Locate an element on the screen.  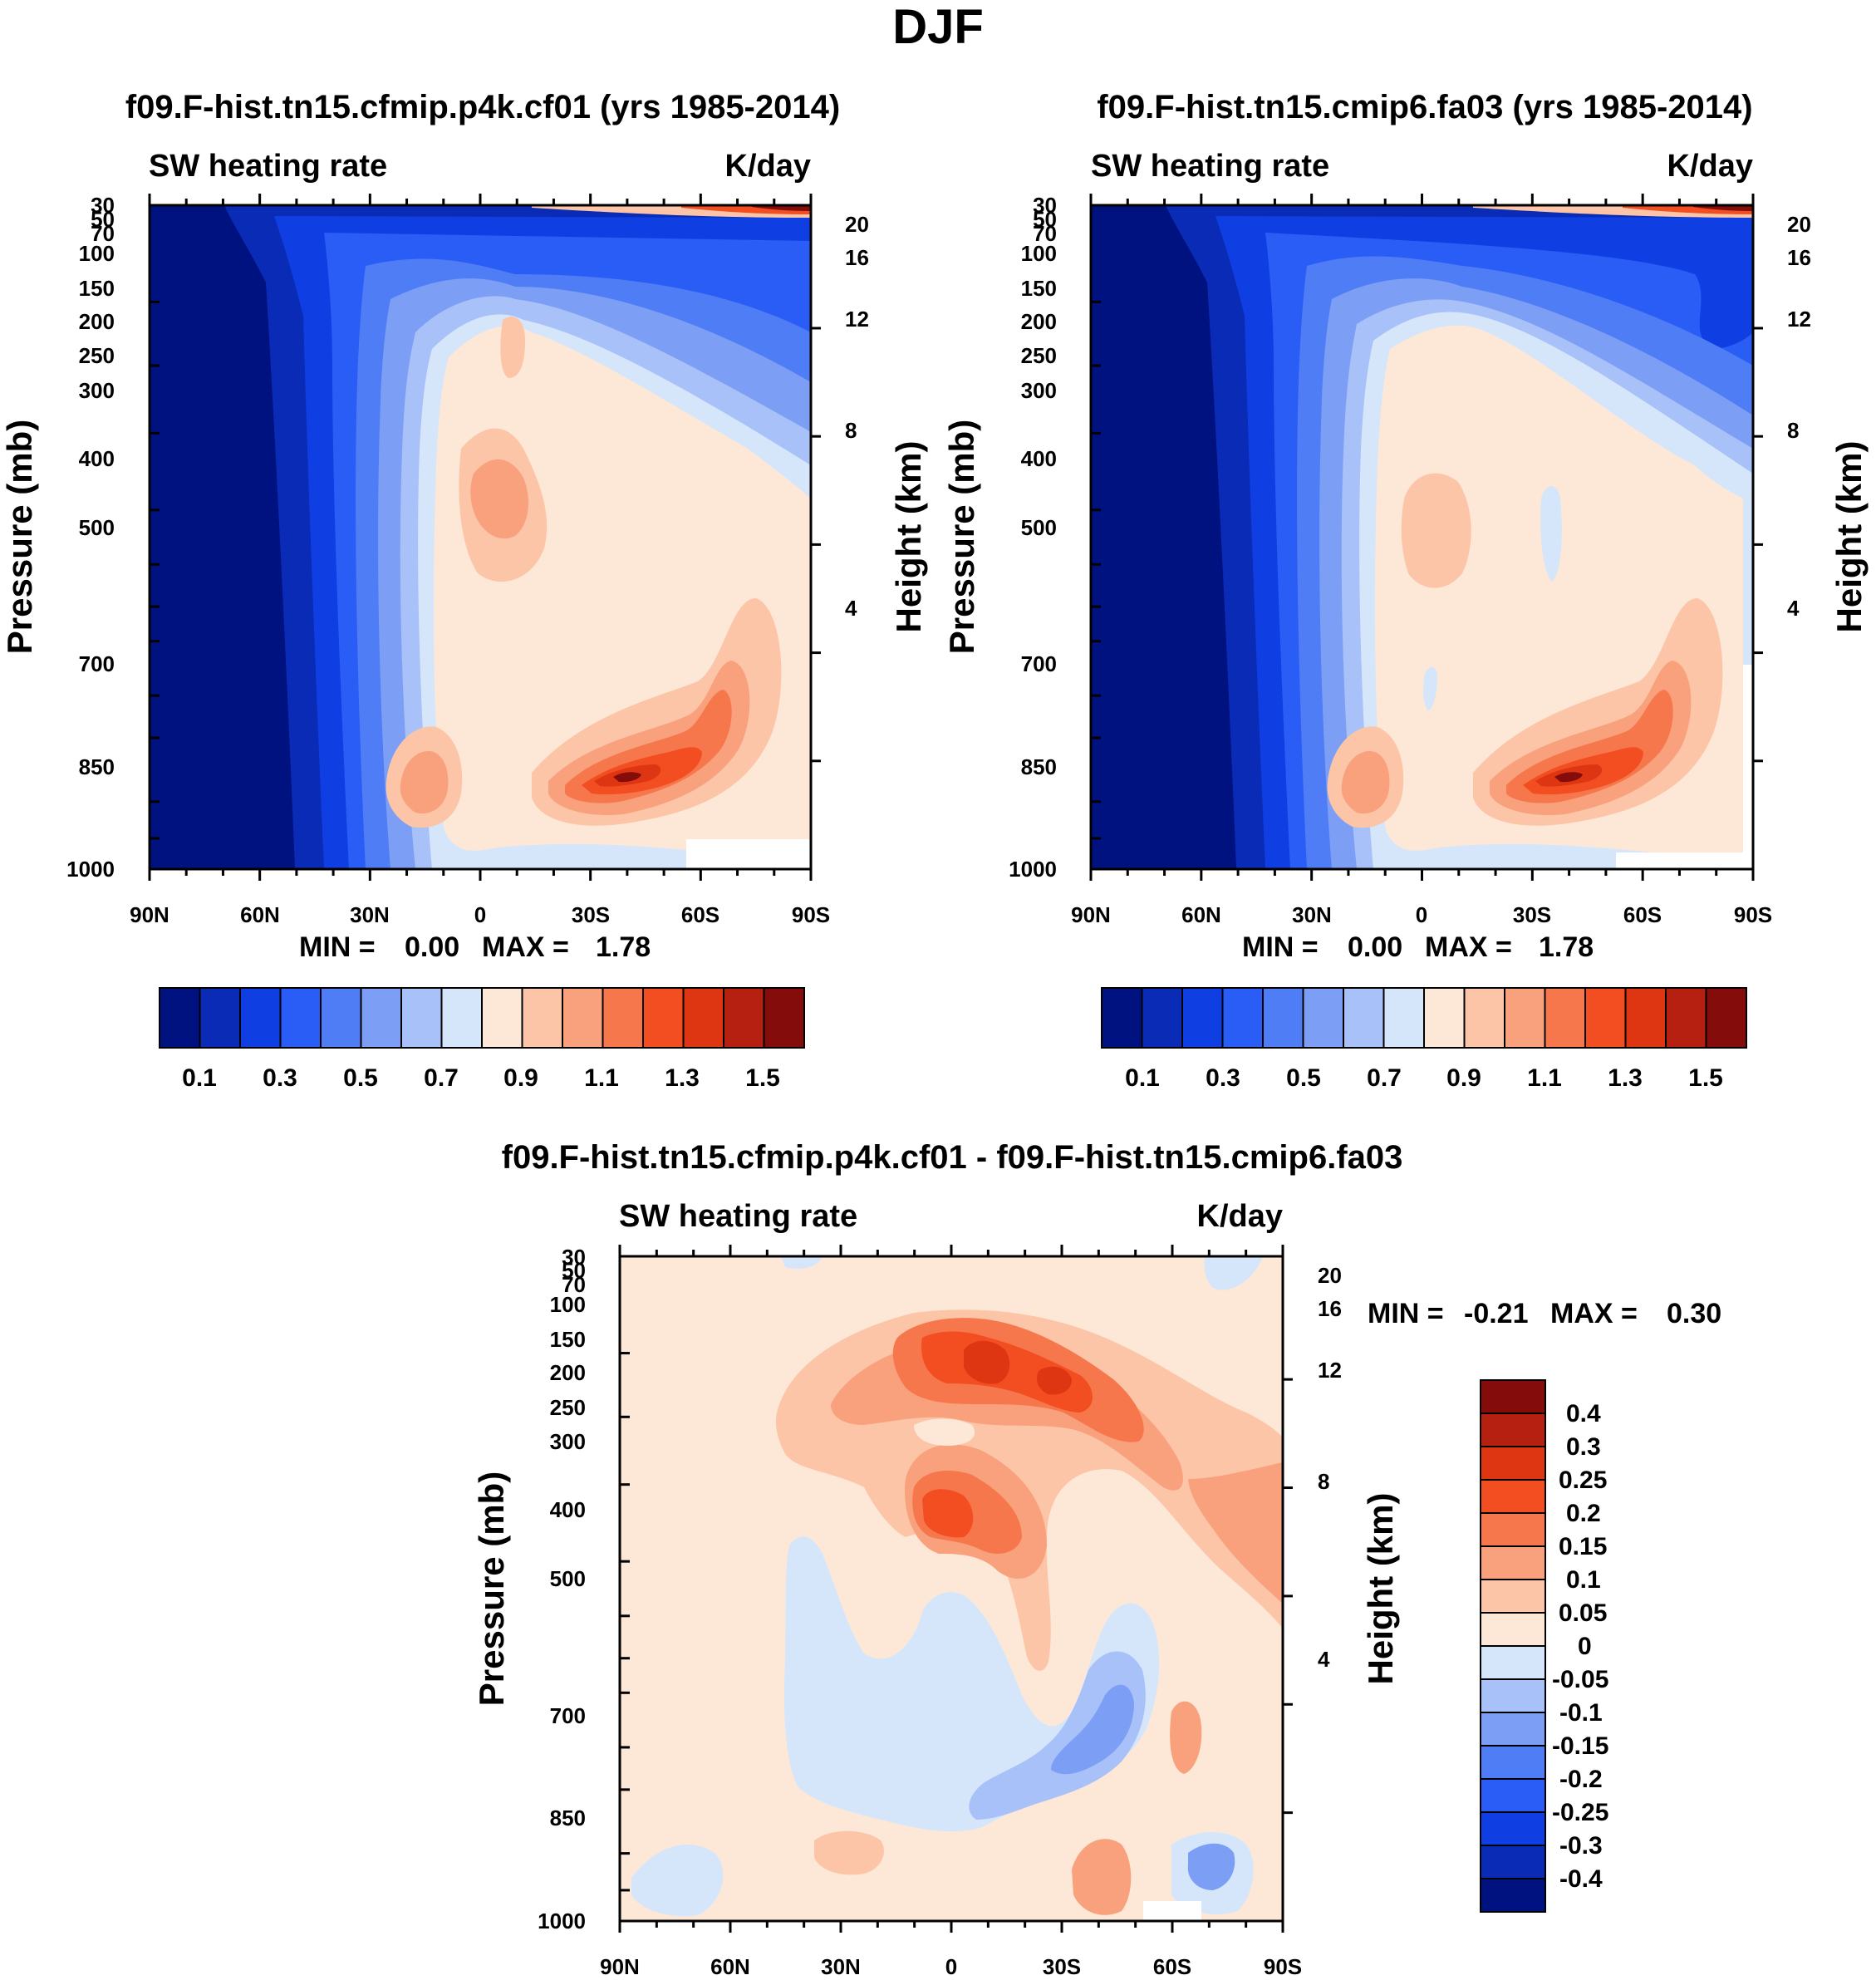
panel-1-colorbar is located at coordinates (482, 1018).